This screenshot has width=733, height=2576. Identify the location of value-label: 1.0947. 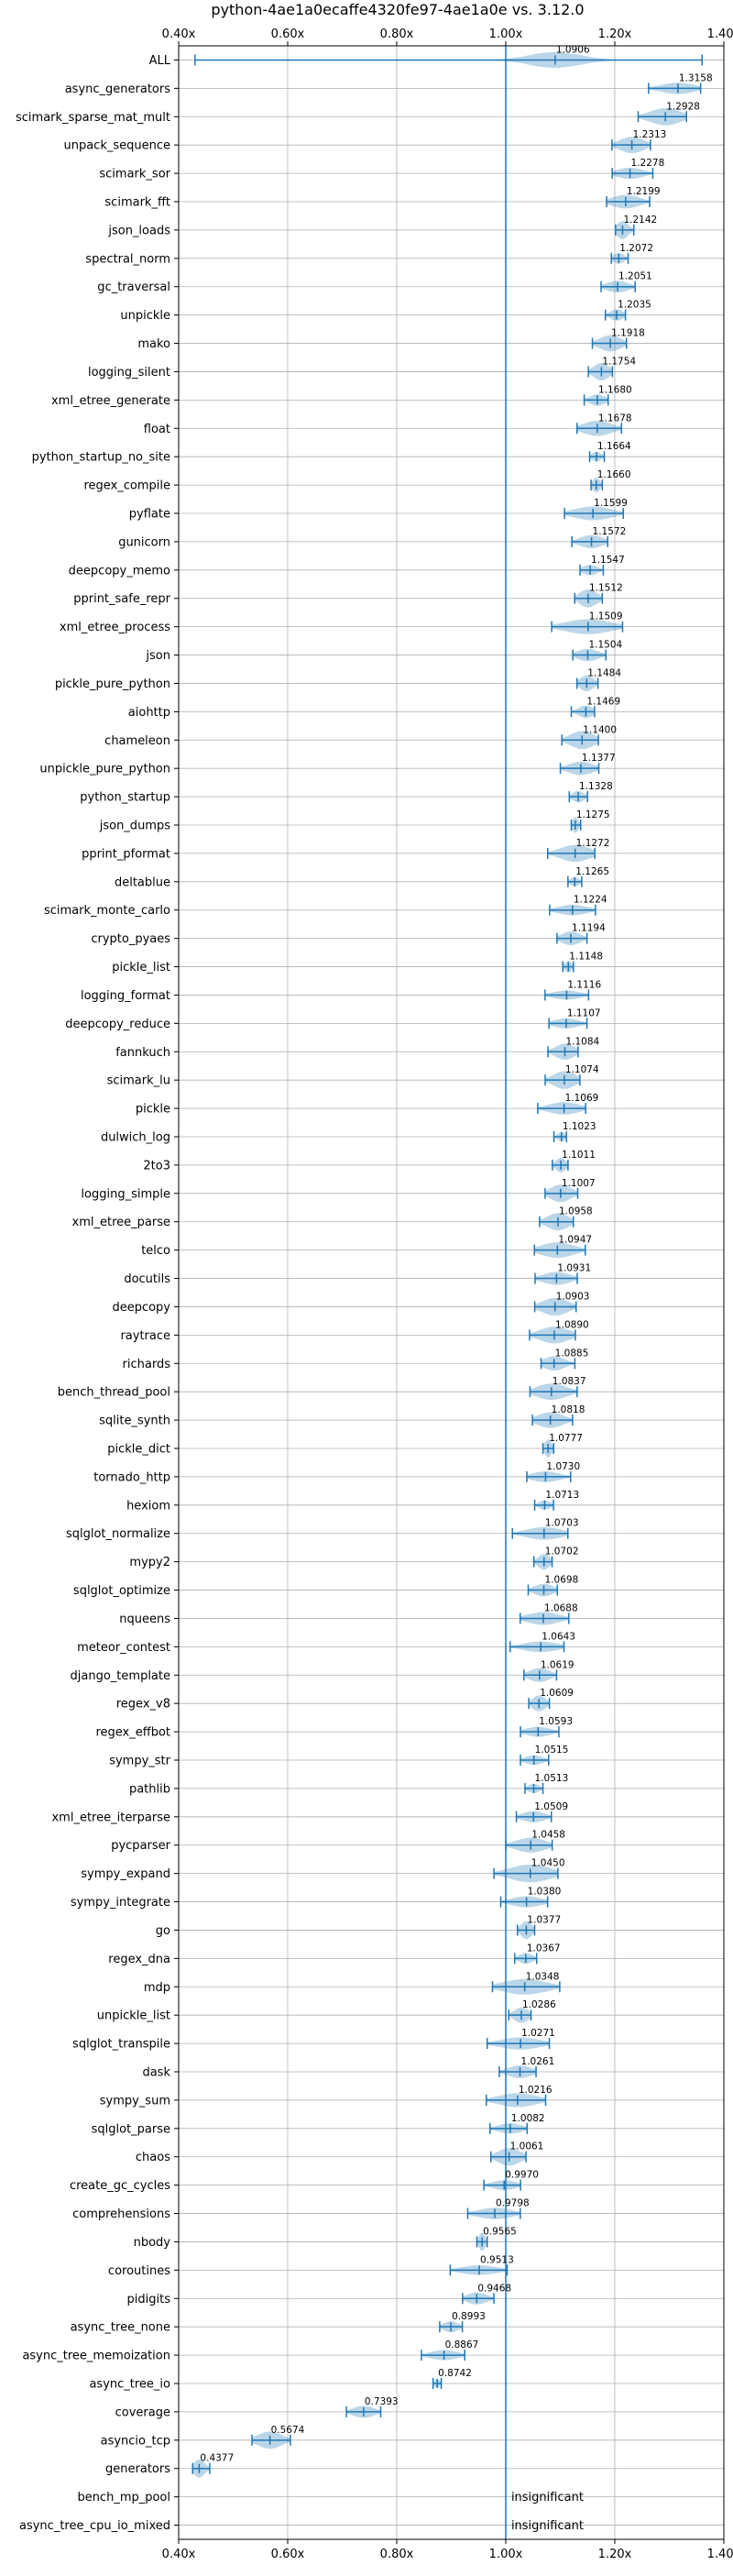
(575, 1240).